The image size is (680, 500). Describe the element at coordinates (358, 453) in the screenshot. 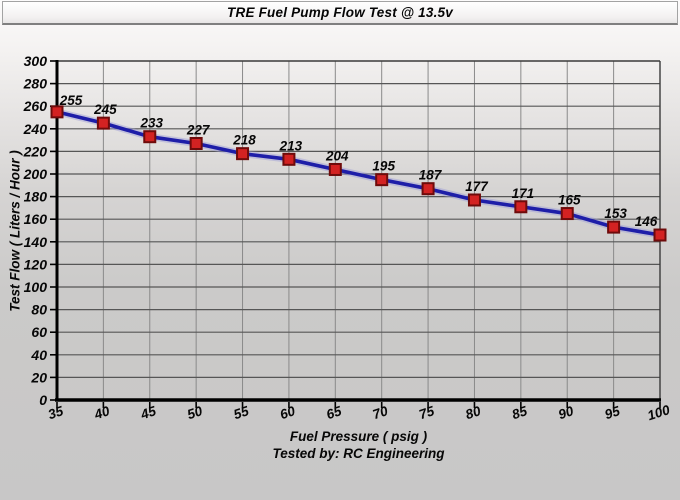

I see `chart-footer: Tested by: RC Engineering` at that location.